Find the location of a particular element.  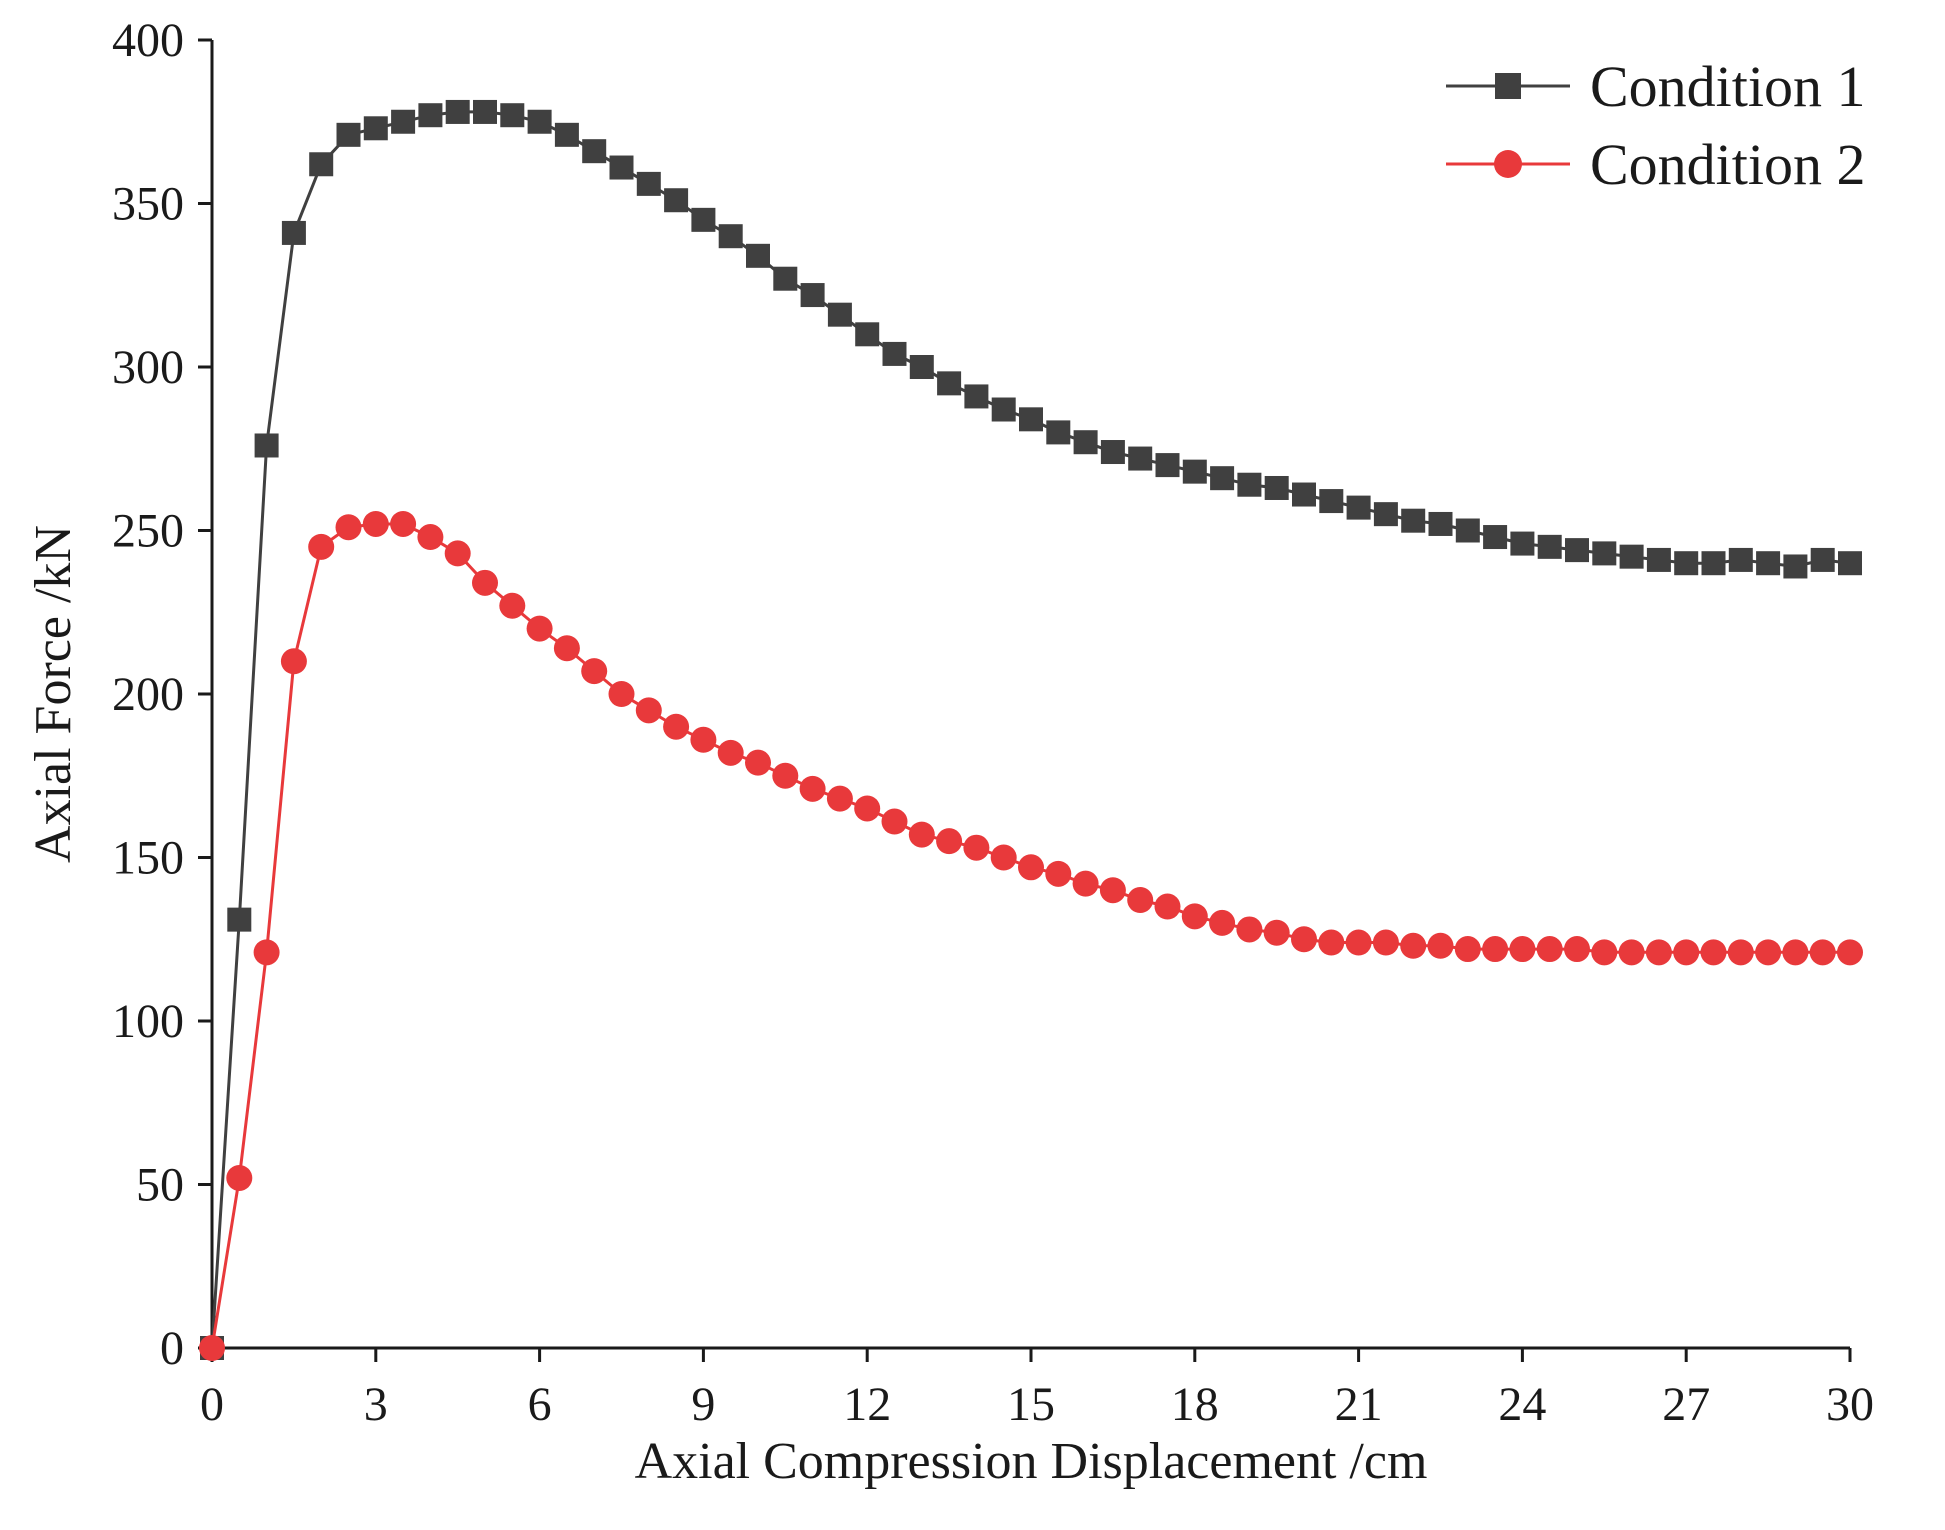

y-tick-label: 400 is located at coordinates (148, 40).